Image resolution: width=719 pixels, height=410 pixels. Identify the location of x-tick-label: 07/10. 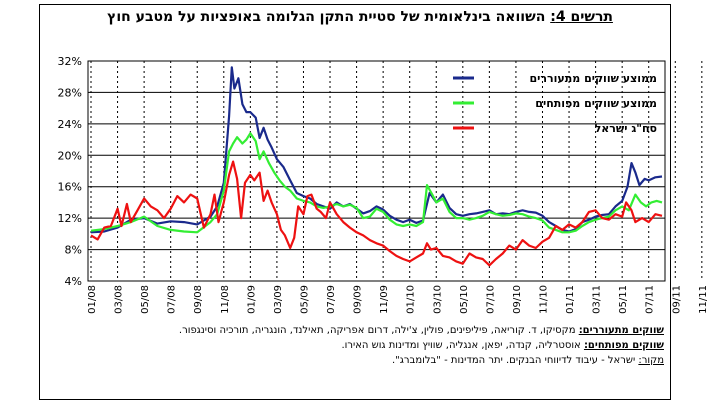
(490, 299).